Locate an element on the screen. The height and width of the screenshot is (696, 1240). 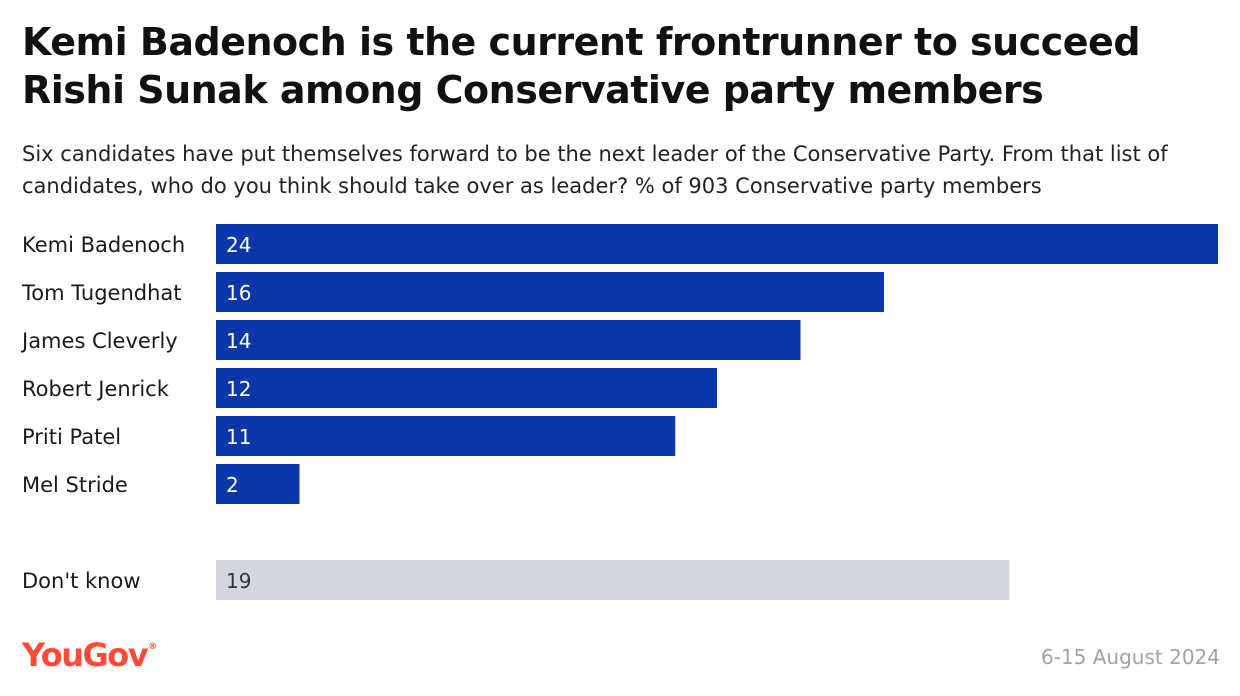
category-label-don-t-know: Don't know is located at coordinates (81, 581).